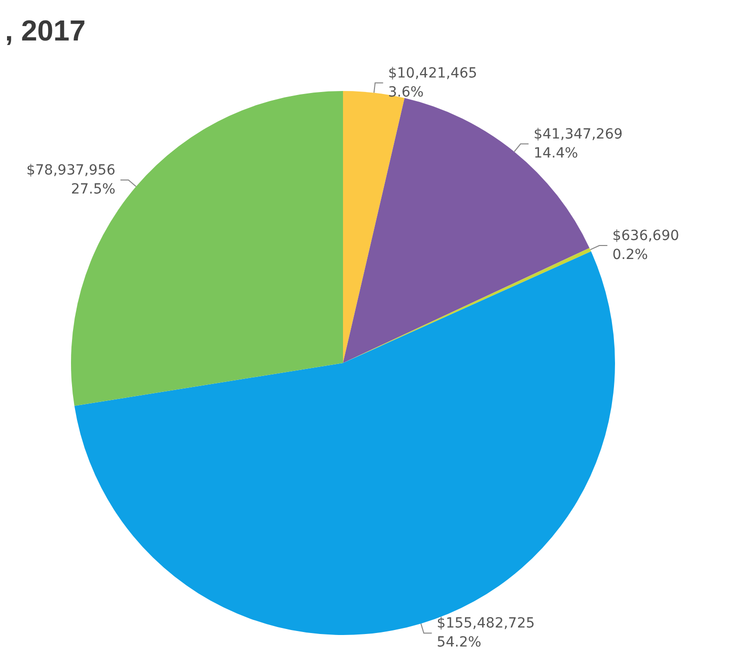  Describe the element at coordinates (578, 144) in the screenshot. I see `data-label: $41,347,269 14.4%` at that location.